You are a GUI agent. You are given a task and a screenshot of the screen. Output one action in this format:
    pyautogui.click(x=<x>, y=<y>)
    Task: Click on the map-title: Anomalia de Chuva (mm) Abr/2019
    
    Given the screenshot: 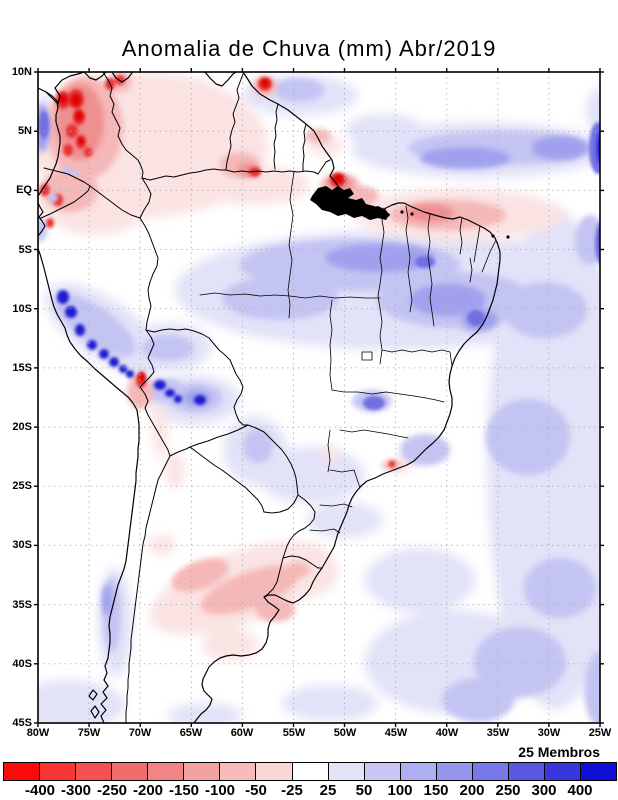 What is the action you would take?
    pyautogui.click(x=309, y=48)
    